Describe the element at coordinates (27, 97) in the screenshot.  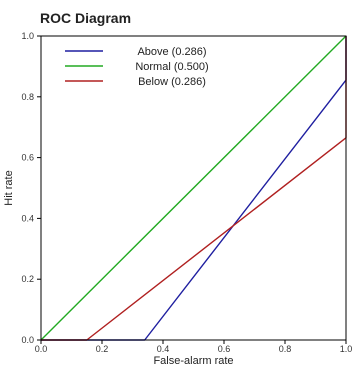
I see `y-tick-label-4: 0.8` at that location.